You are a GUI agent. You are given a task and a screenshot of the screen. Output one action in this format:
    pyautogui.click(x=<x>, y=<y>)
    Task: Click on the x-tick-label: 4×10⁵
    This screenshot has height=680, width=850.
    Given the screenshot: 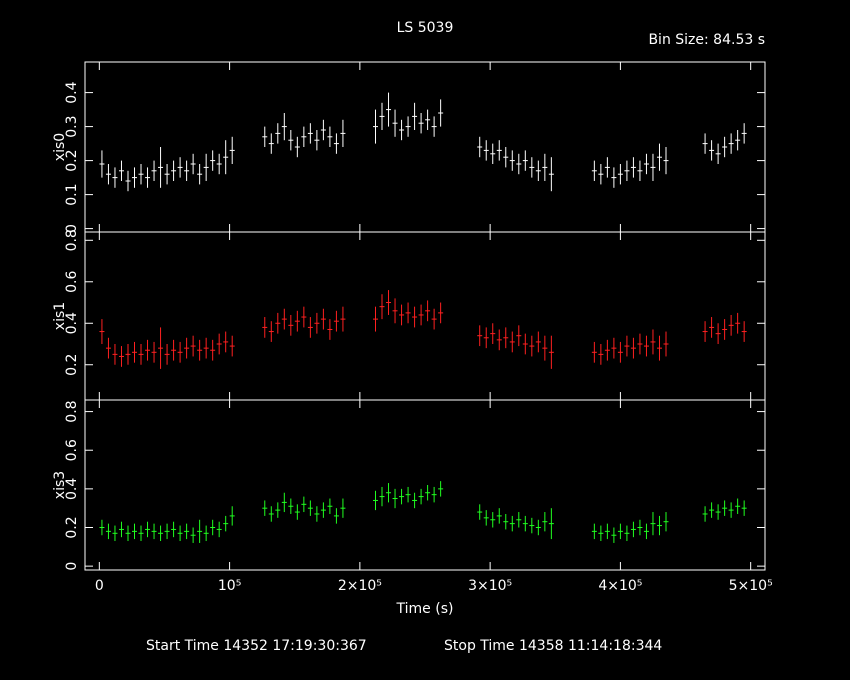 What is the action you would take?
    pyautogui.click(x=620, y=586)
    